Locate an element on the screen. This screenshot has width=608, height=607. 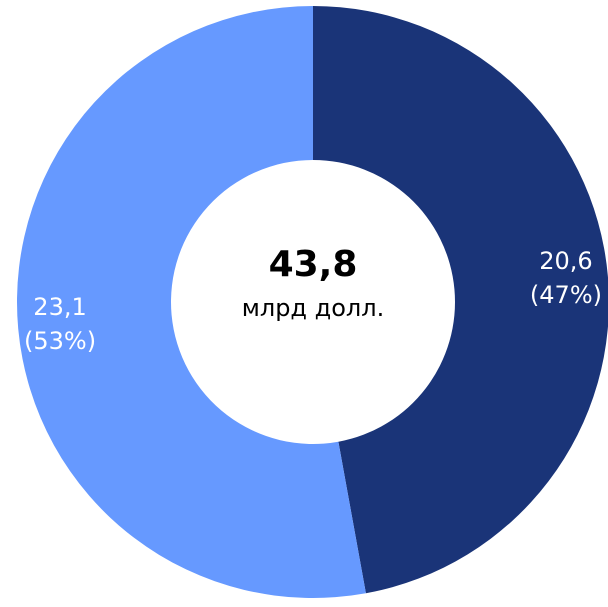
percent-label: (47%) is located at coordinates (566, 295).